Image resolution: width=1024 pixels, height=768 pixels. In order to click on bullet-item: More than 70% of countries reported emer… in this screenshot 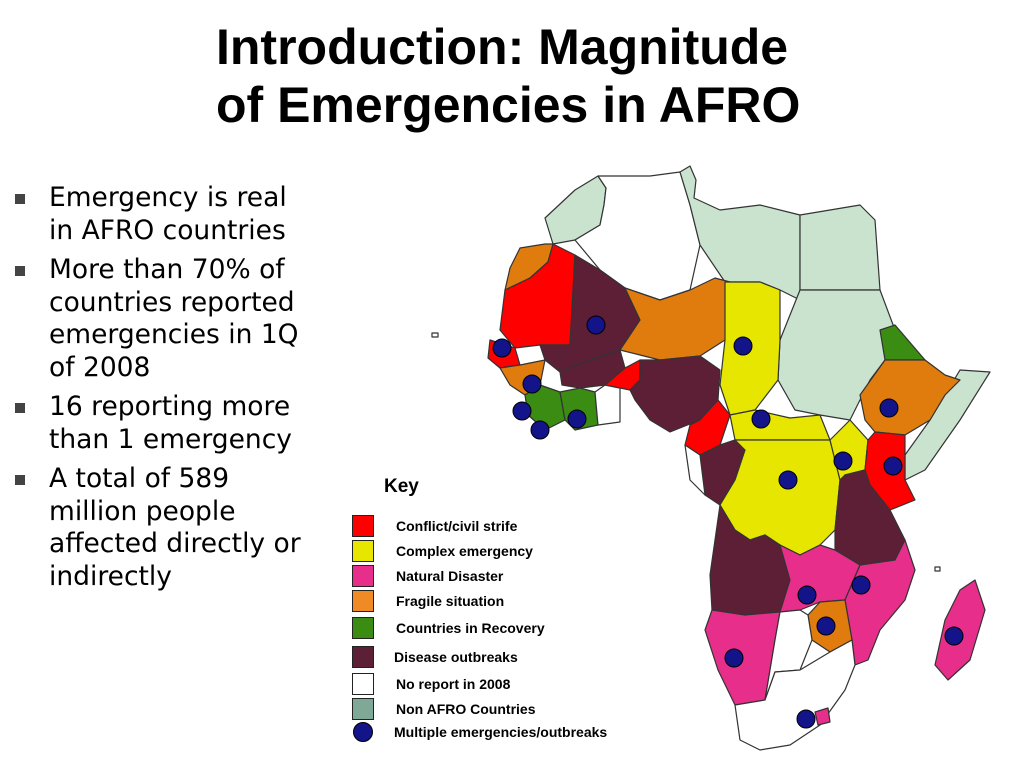, I will do `click(162, 319)`.